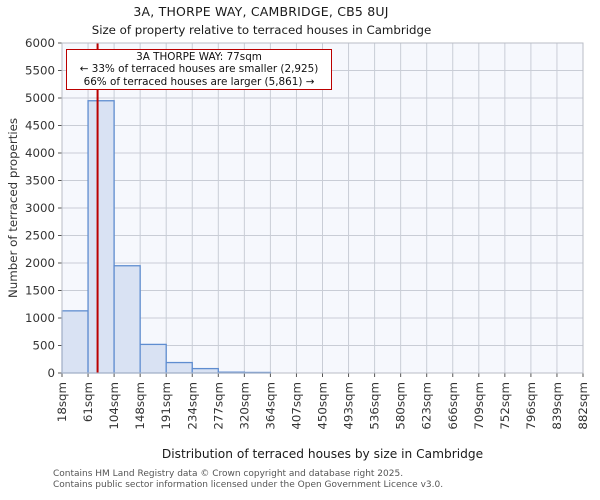 This screenshot has width=600, height=500. I want to click on svg-text: 1500, so click(40, 291).